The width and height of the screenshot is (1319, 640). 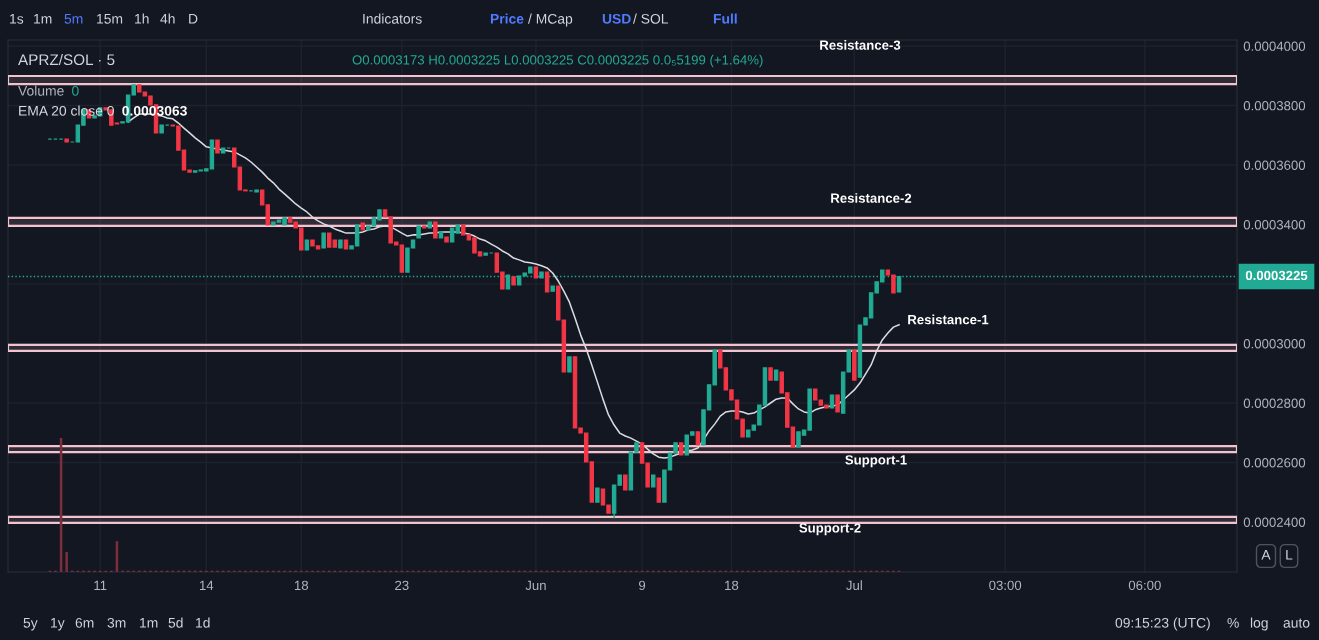 What do you see at coordinates (1274, 522) in the screenshot?
I see `y-tick-label: 0.0002400` at bounding box center [1274, 522].